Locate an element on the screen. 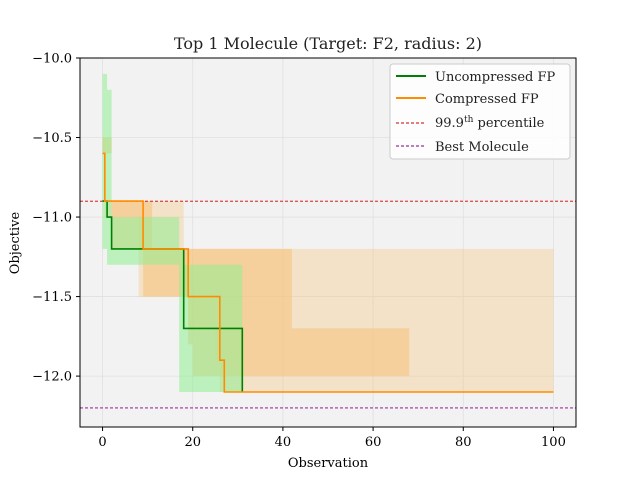 The width and height of the screenshot is (640, 480). y-axis-label: Objective is located at coordinates (15, 242).